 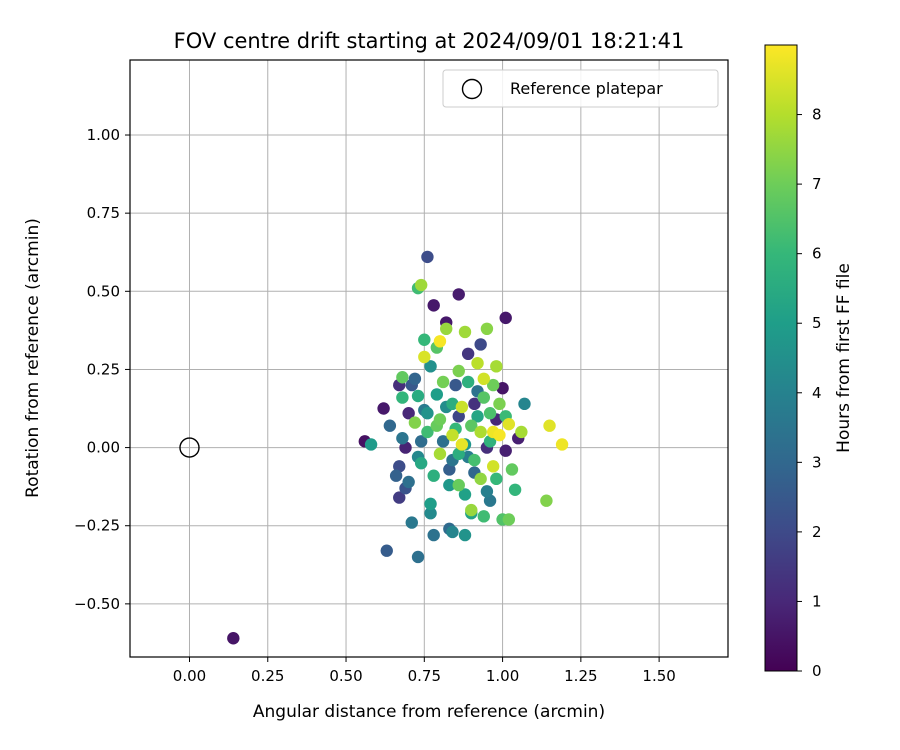 I want to click on reference-point-layer, so click(x=189, y=447).